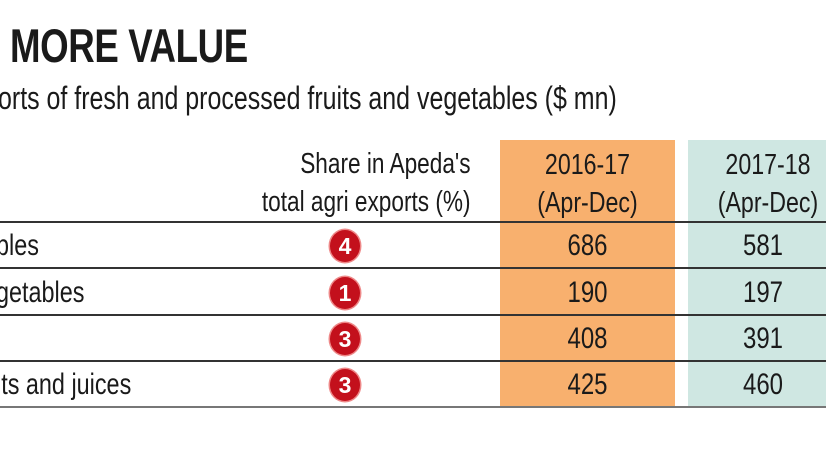 Image resolution: width=826 pixels, height=465 pixels. Describe the element at coordinates (763, 292) in the screenshot. I see `value-2017-18-text: 197` at that location.